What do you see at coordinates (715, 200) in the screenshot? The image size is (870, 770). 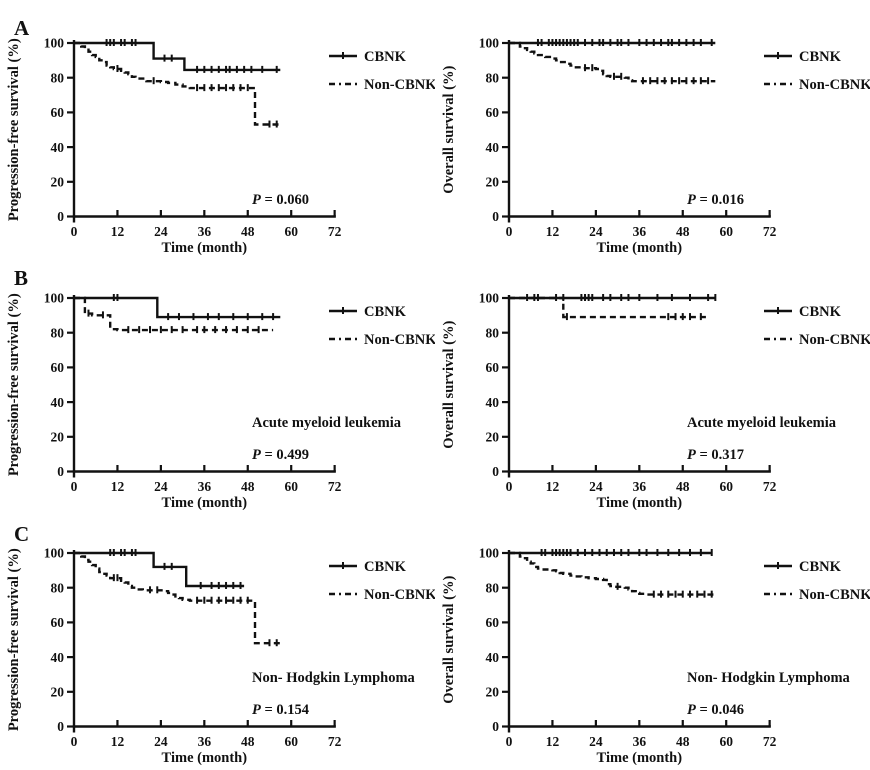 I see `p-value-label: P = 0.016` at bounding box center [715, 200].